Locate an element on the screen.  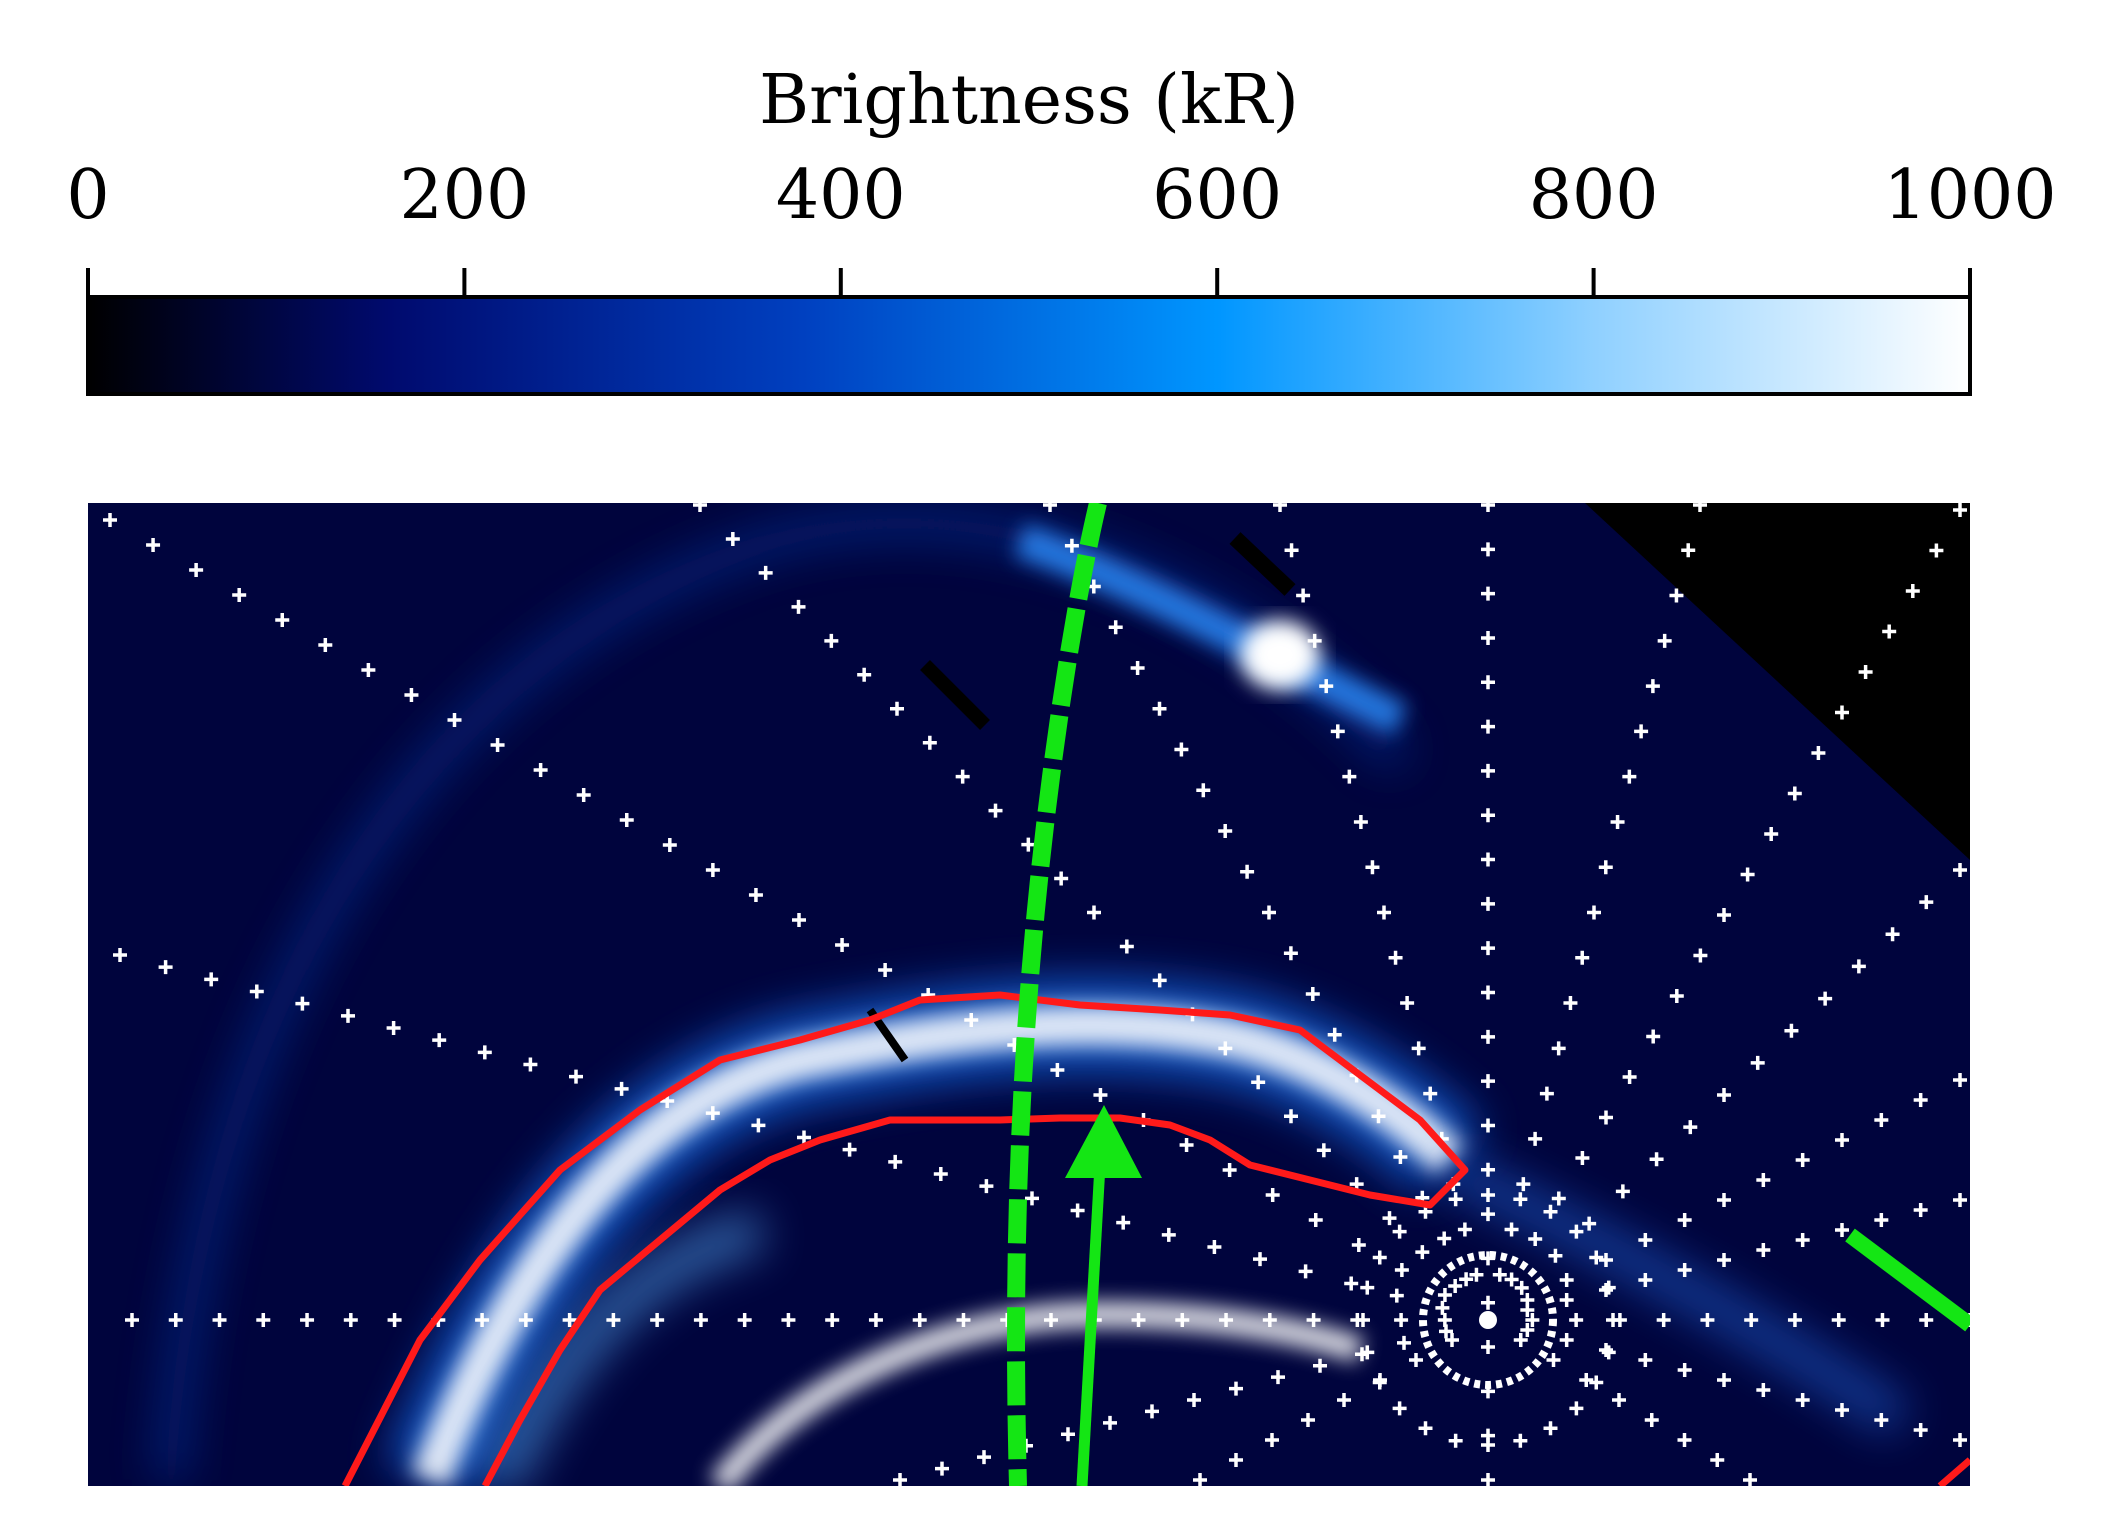
colorbar-label: Brightness (kR) is located at coordinates (1029, 100).